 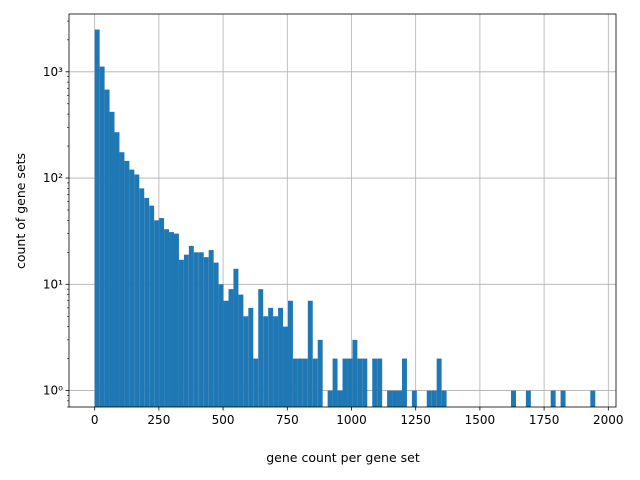 I want to click on x-tick-label: 1000, so click(x=351, y=420).